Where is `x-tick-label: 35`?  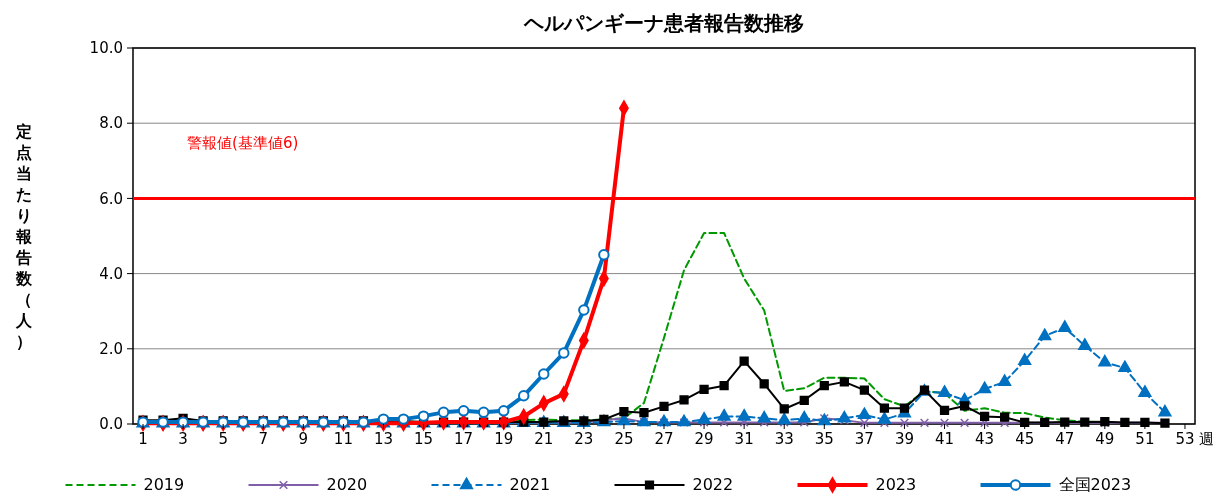 x-tick-label: 35 is located at coordinates (824, 439).